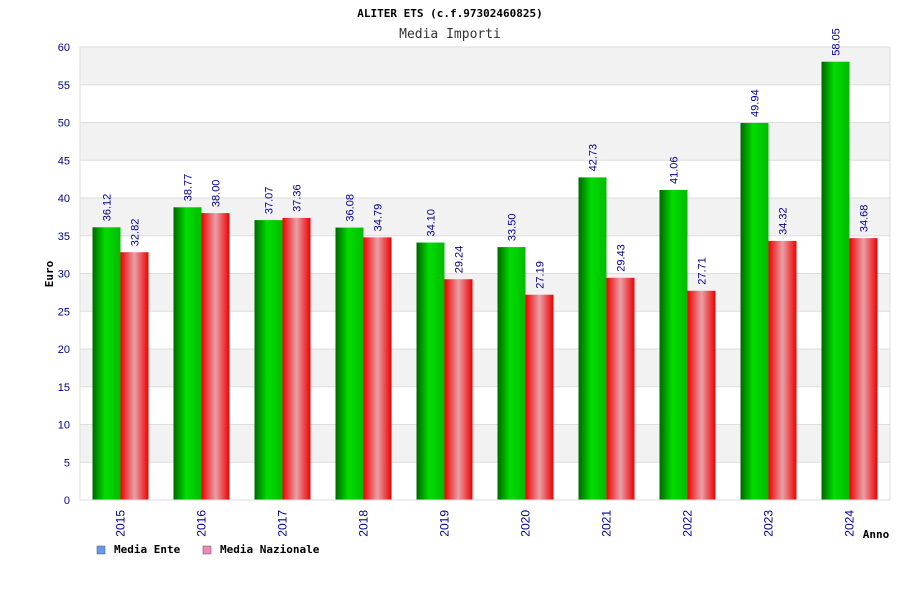  Describe the element at coordinates (526, 523) in the screenshot. I see `x-tick-label: 2020` at that location.